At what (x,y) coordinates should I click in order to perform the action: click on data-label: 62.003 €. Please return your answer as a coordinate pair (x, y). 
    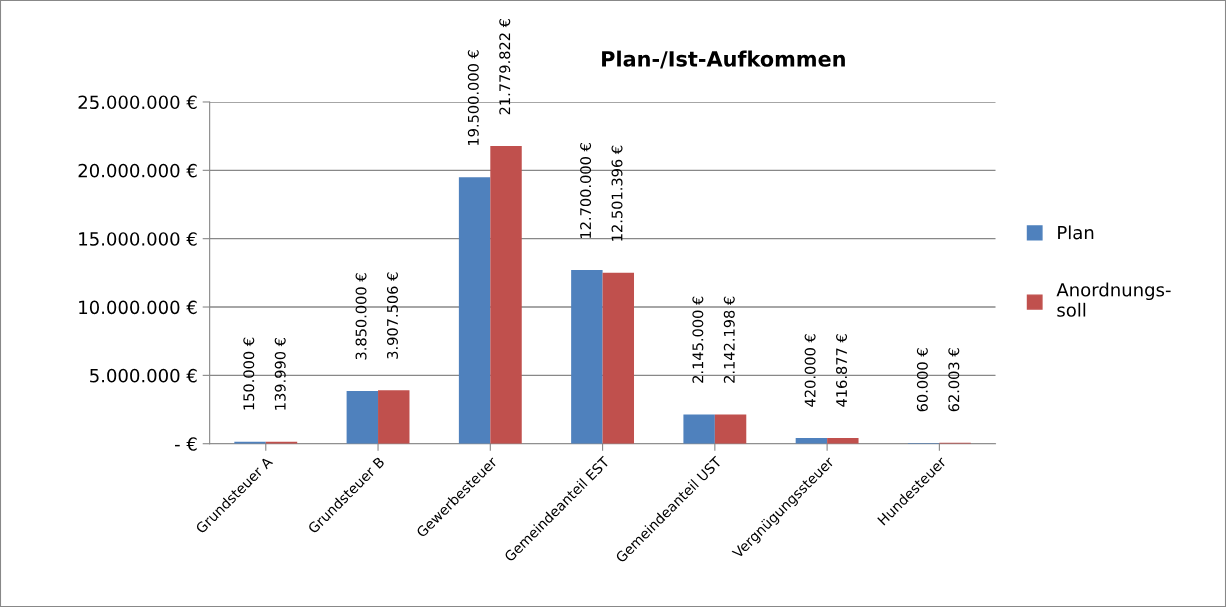
    Looking at the image, I should click on (954, 380).